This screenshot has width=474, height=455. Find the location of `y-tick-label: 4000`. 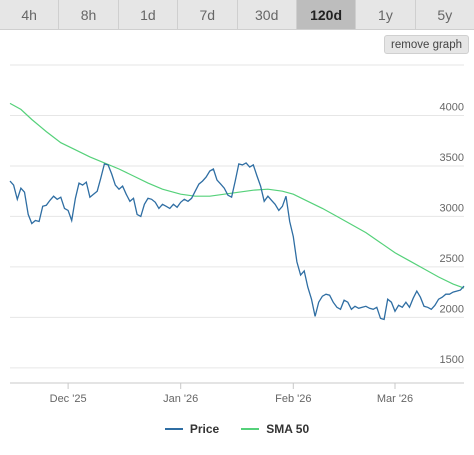

y-tick-label: 4000 is located at coordinates (452, 107).